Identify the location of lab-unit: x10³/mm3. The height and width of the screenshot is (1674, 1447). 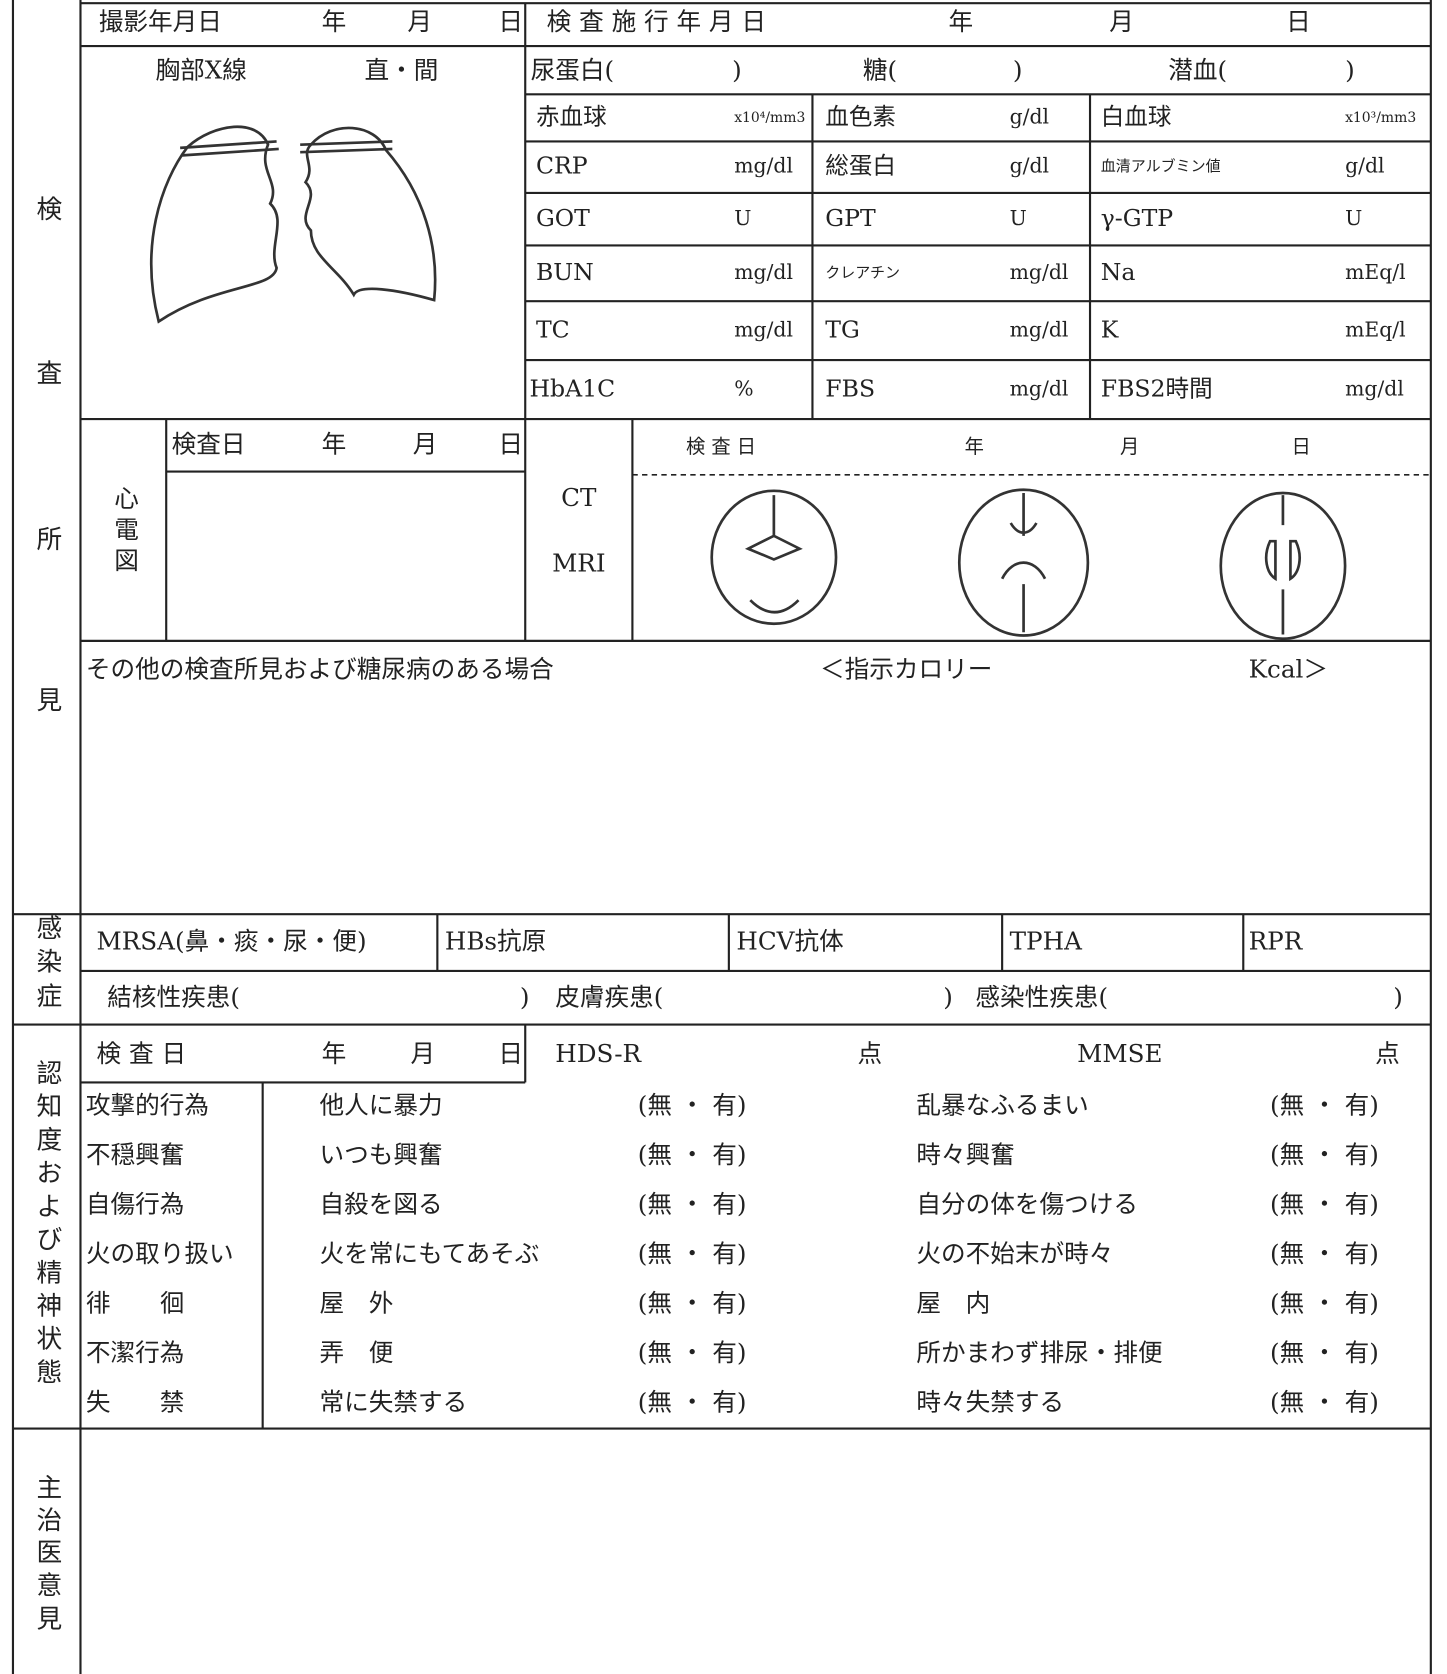
(1380, 118).